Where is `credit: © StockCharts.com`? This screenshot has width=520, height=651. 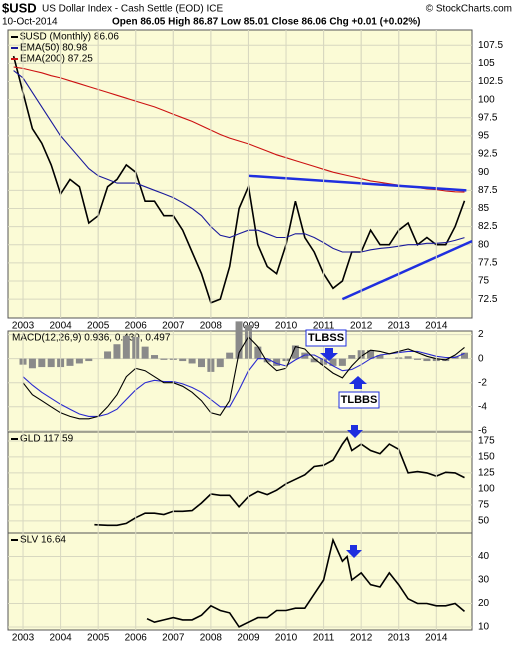 credit: © StockCharts.com is located at coordinates (469, 9).